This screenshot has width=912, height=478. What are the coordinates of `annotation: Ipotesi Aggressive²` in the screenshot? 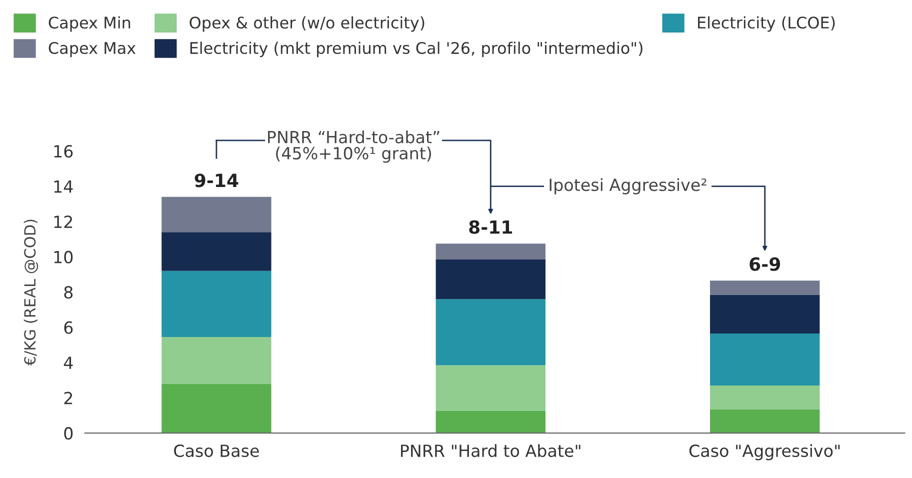 It's located at (628, 186).